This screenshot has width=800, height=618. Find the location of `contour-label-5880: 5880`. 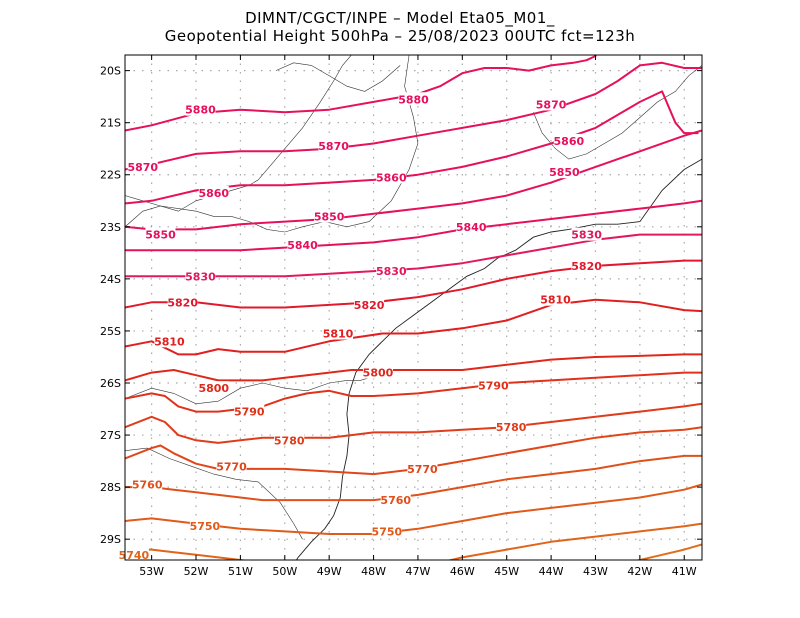

contour-label-5880: 5880 is located at coordinates (200, 109).